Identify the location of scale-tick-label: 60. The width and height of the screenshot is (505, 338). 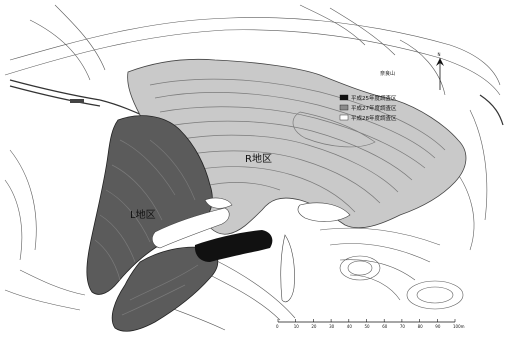
(385, 326).